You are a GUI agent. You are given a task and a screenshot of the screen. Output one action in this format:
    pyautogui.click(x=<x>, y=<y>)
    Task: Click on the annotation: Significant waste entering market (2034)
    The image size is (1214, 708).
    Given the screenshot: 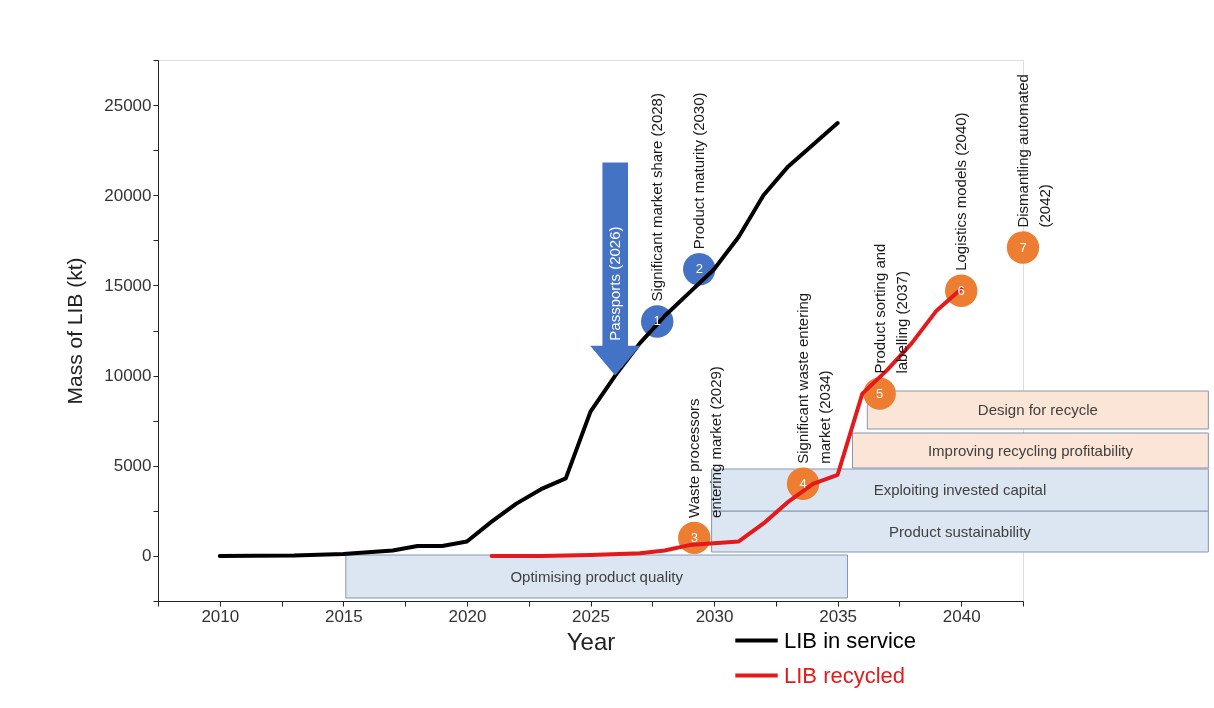 What is the action you would take?
    pyautogui.click(x=814, y=378)
    